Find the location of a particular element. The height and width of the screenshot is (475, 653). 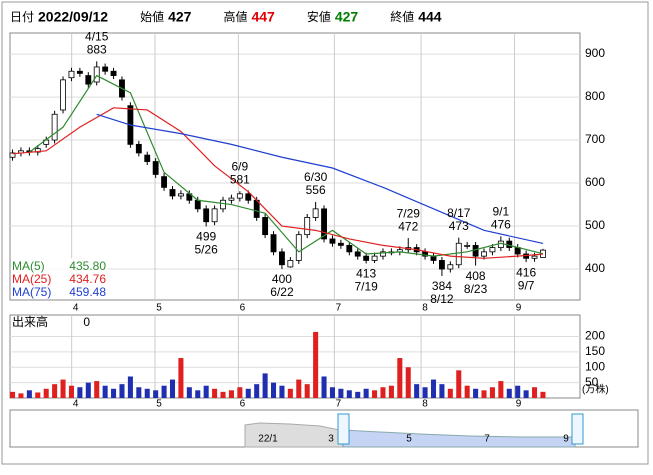

y-tick-label: 800 is located at coordinates (595, 96).